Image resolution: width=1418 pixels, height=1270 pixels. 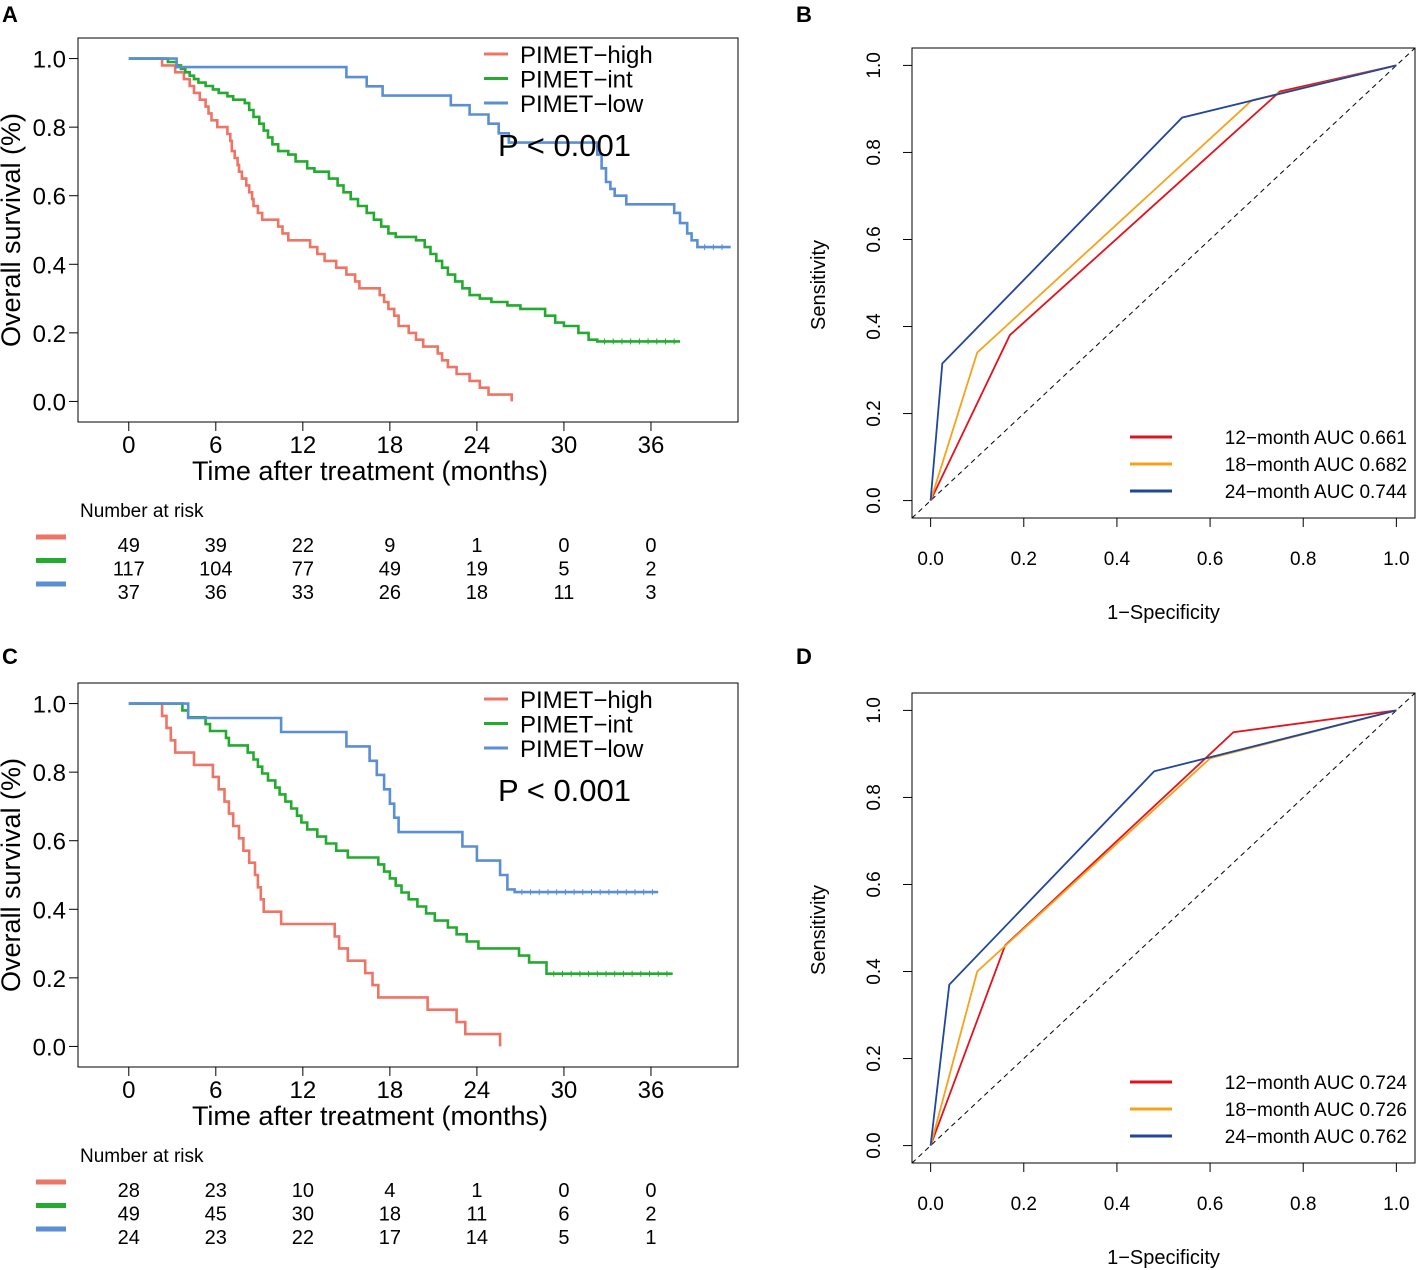 I want to click on y-tick-label: 0.4, so click(x=874, y=971).